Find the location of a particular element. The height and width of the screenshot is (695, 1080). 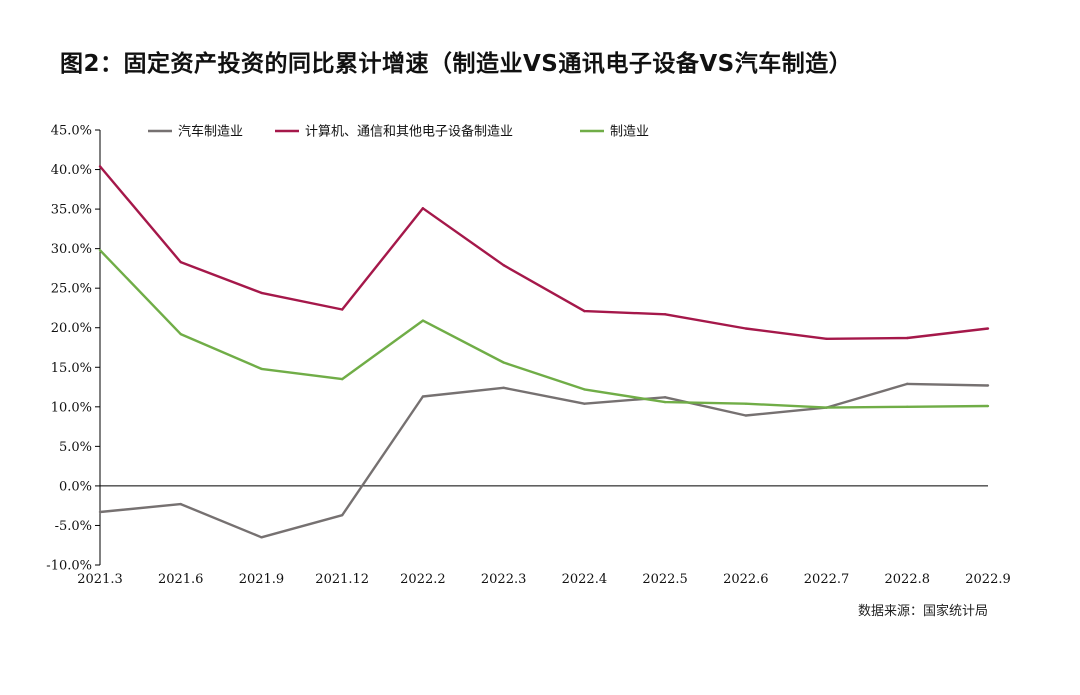

x-tick-label: 2021.3 is located at coordinates (100, 579).